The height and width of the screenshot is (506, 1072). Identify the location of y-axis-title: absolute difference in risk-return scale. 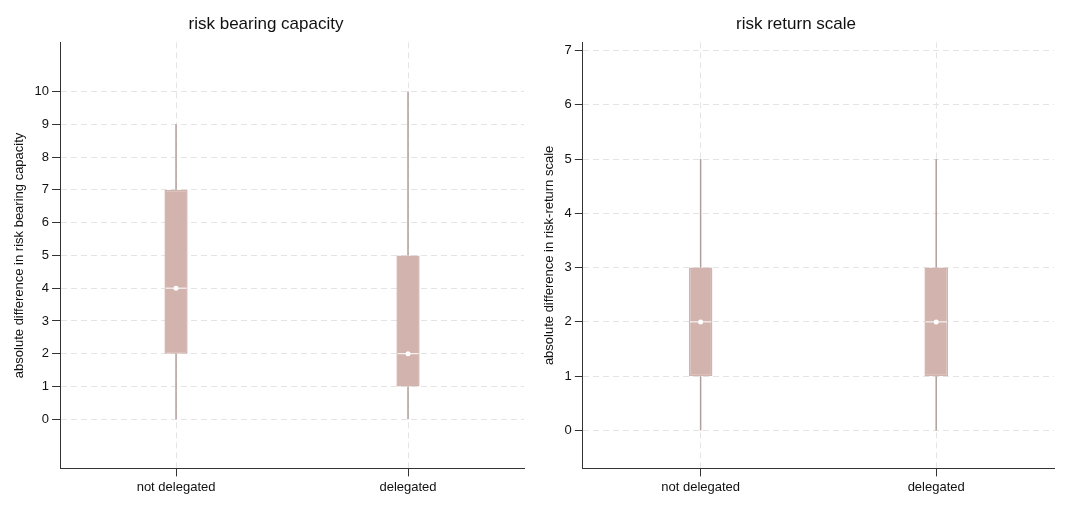
(549, 255).